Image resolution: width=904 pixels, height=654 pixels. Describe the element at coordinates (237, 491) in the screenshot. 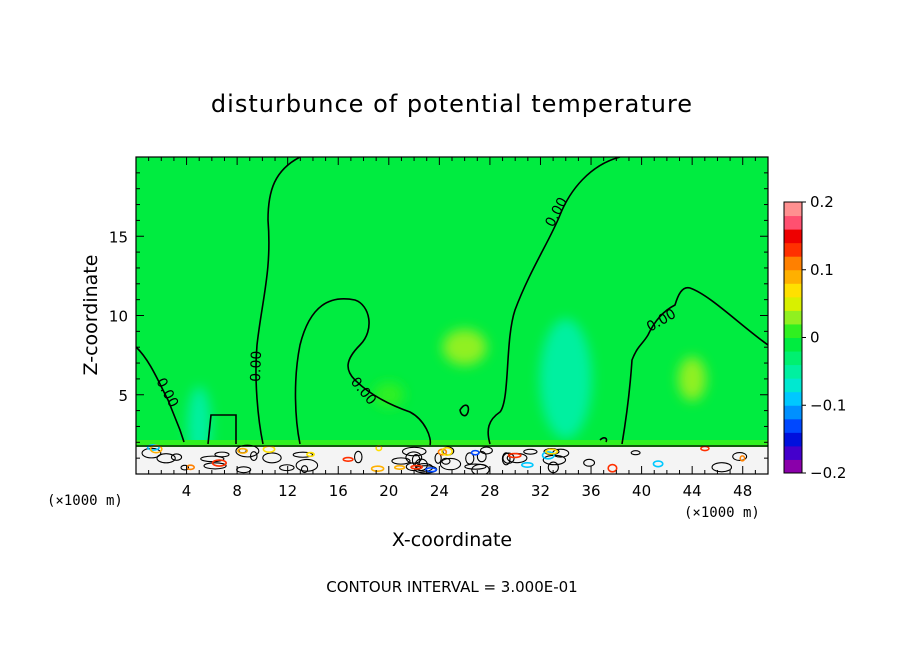

I see `x-tick-label: 8` at that location.